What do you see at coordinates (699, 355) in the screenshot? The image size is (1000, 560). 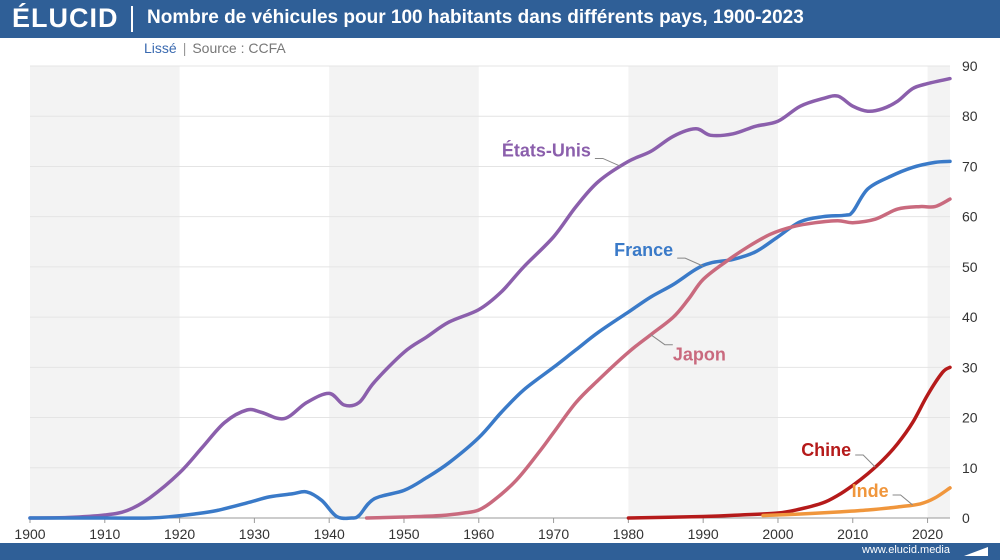 I see `series-label: Japon` at bounding box center [699, 355].